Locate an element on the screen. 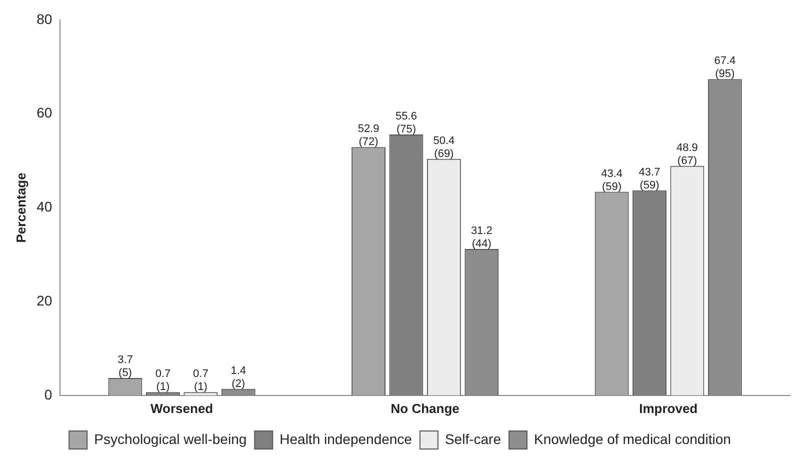 This screenshot has width=800, height=464. data-label: 52.9 (72) is located at coordinates (369, 135).